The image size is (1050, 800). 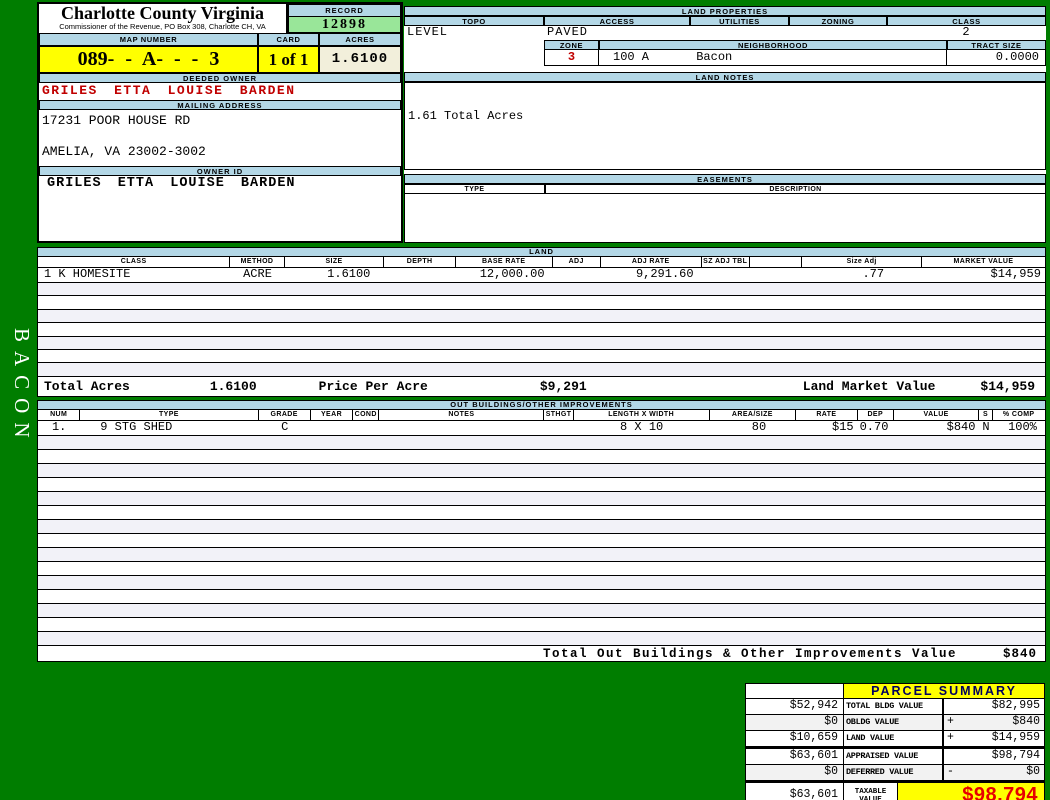 I want to click on ob-rate: $15, so click(x=843, y=427).